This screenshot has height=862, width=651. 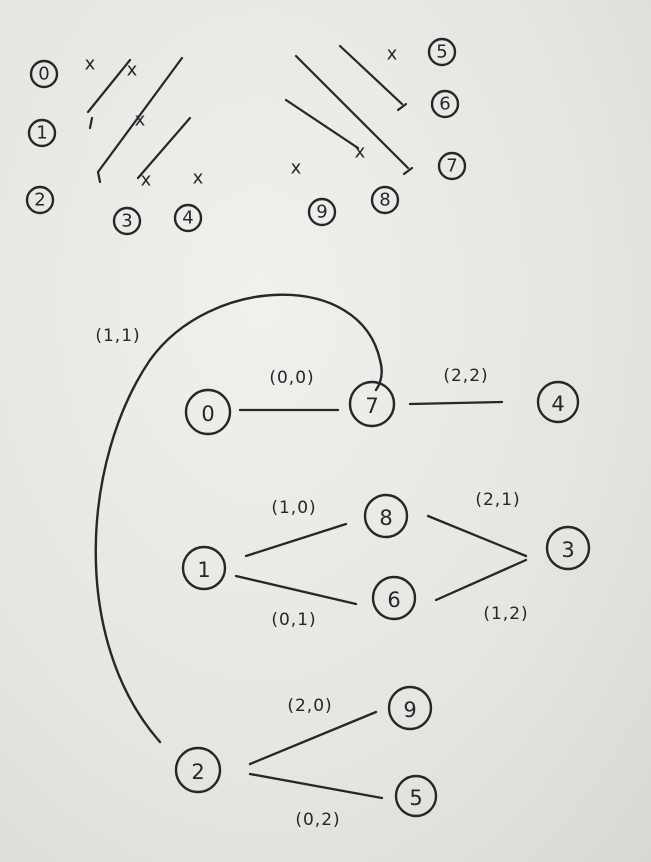 I want to click on col-node-8: 8, so click(x=385, y=200).